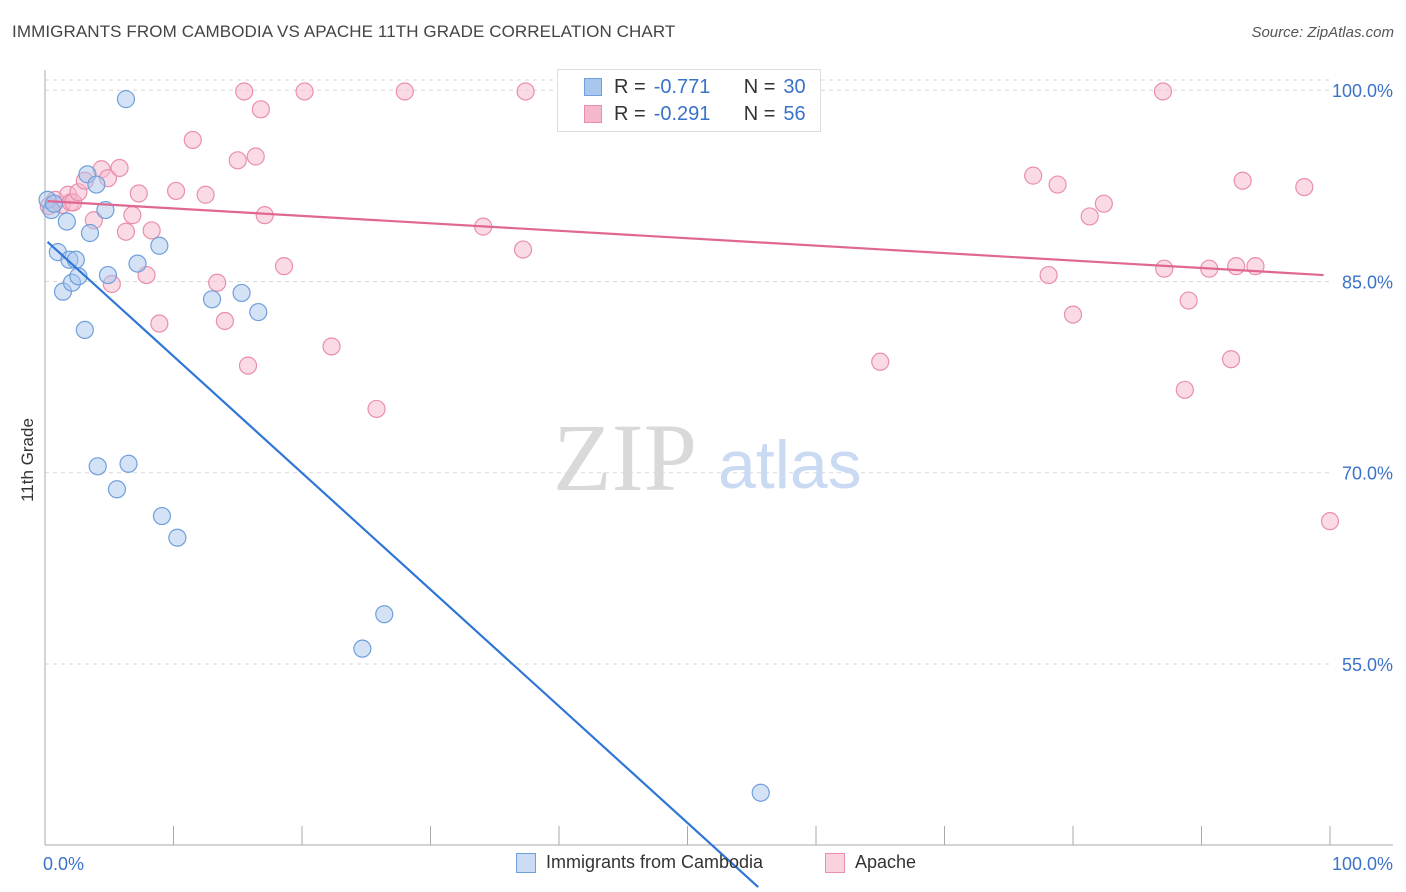  What do you see at coordinates (1362, 864) in the screenshot?
I see `x-tick-label-max: 100.0%` at bounding box center [1362, 864].